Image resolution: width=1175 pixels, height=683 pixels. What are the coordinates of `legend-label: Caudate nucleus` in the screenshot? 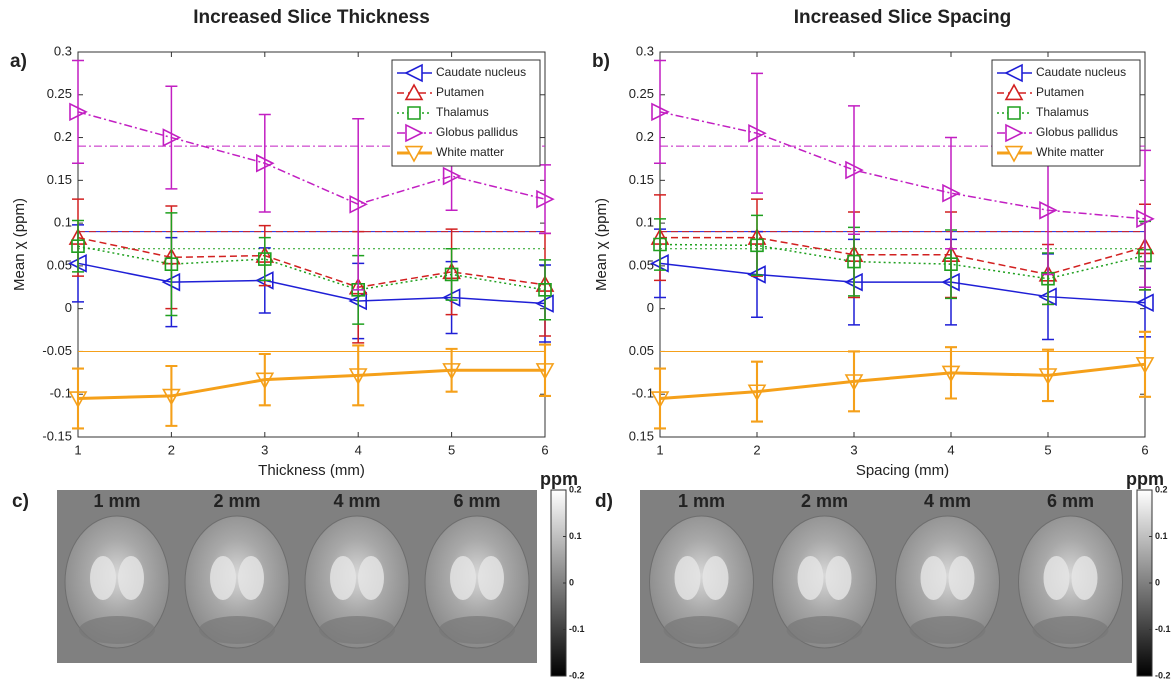 It's located at (1081, 72).